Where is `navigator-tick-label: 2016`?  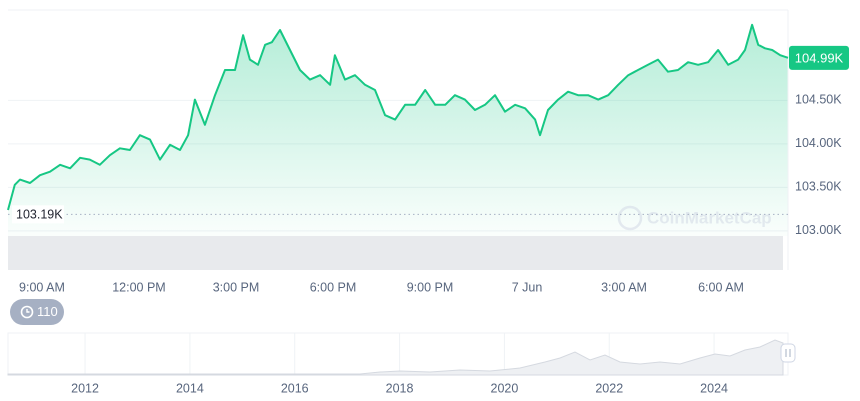 navigator-tick-label: 2016 is located at coordinates (295, 388).